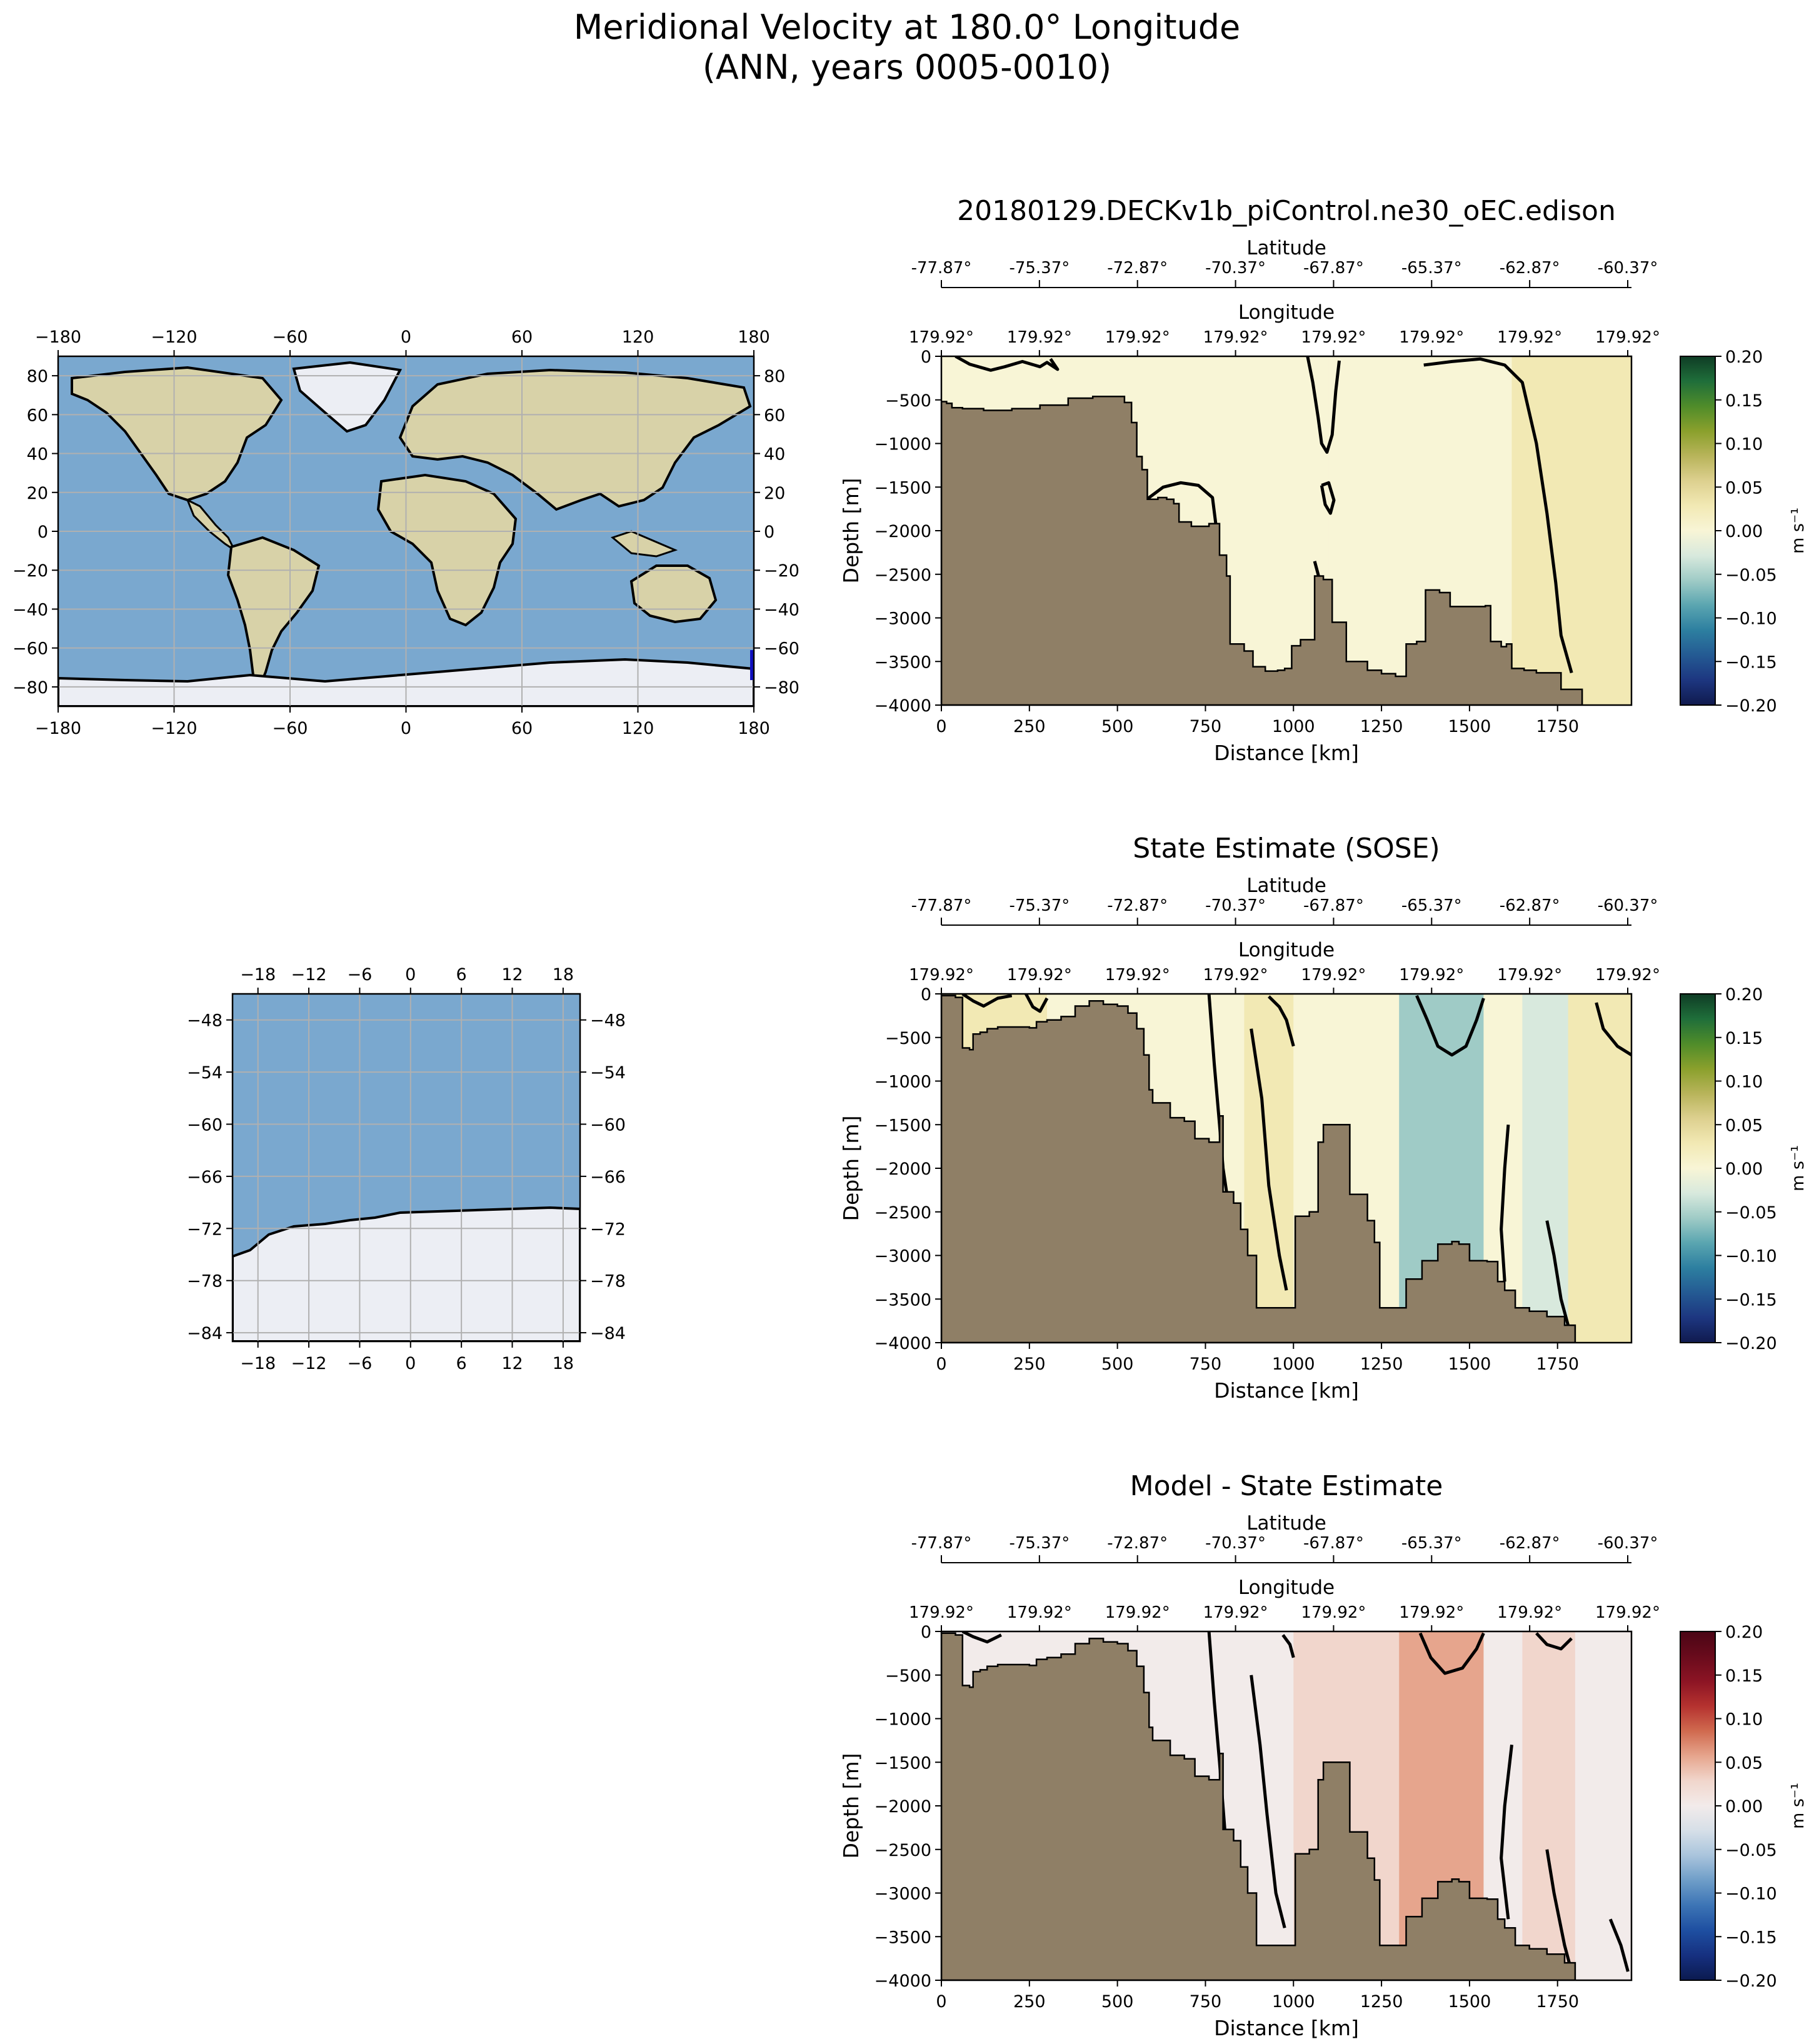  I want to click on global-map-lat-label-right: 80, so click(774, 376).